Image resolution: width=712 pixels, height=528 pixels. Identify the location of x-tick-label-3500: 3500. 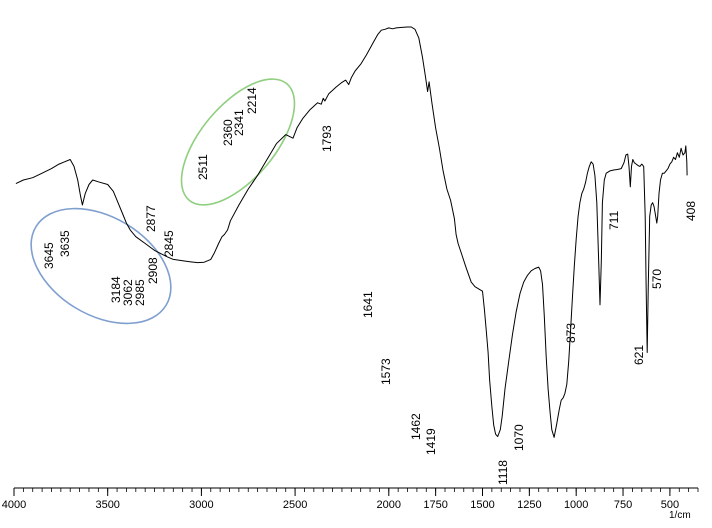
(107, 505).